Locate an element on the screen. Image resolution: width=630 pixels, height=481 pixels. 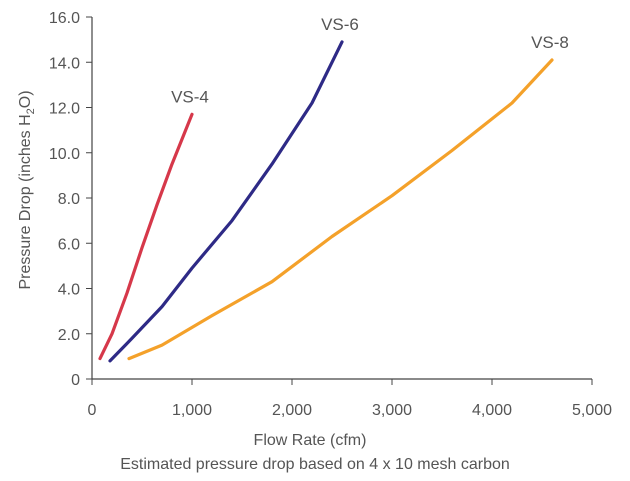
x-tick-label: 1,000 is located at coordinates (192, 410).